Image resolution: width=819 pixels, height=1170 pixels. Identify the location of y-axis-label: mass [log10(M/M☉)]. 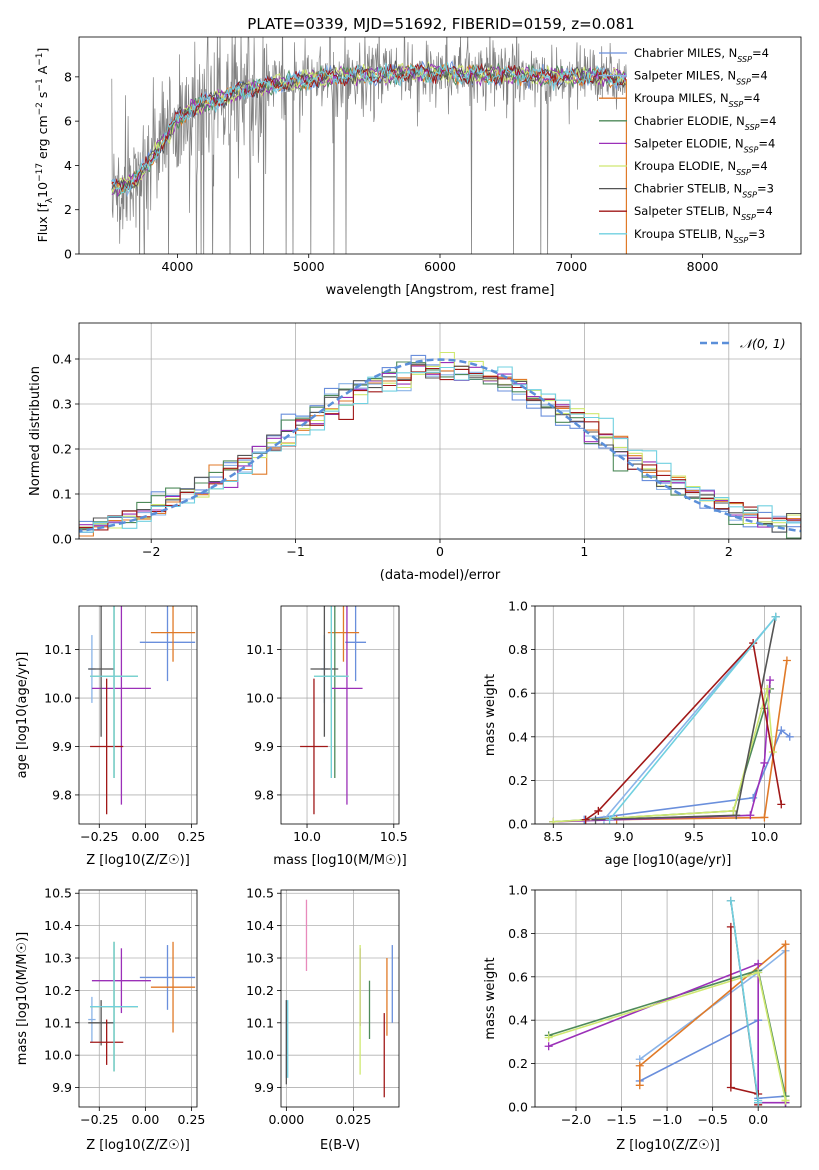
(22, 998).